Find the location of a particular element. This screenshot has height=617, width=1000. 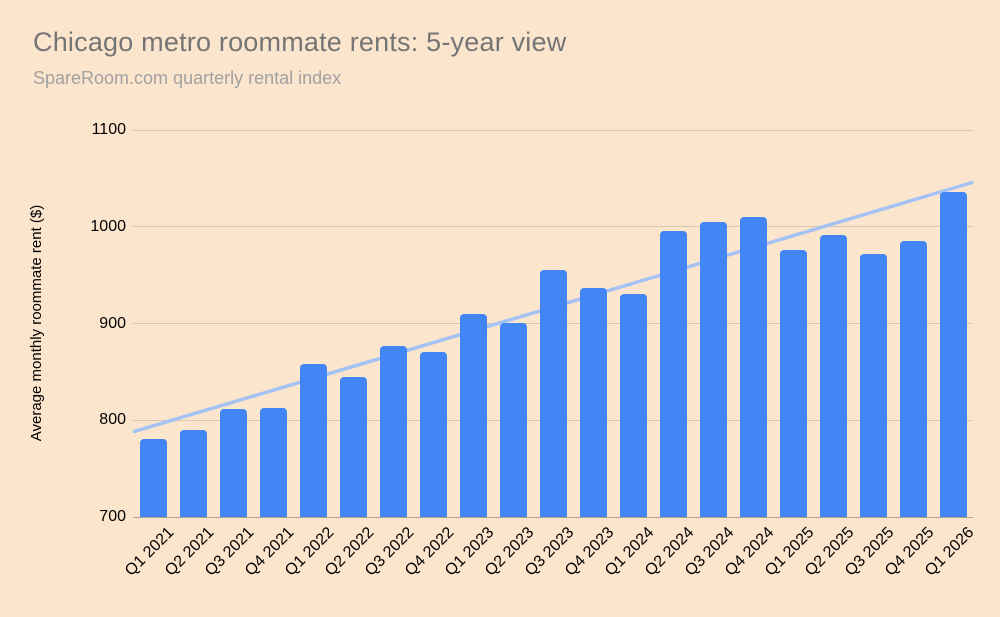

bar-q1-2023 is located at coordinates (473, 415).